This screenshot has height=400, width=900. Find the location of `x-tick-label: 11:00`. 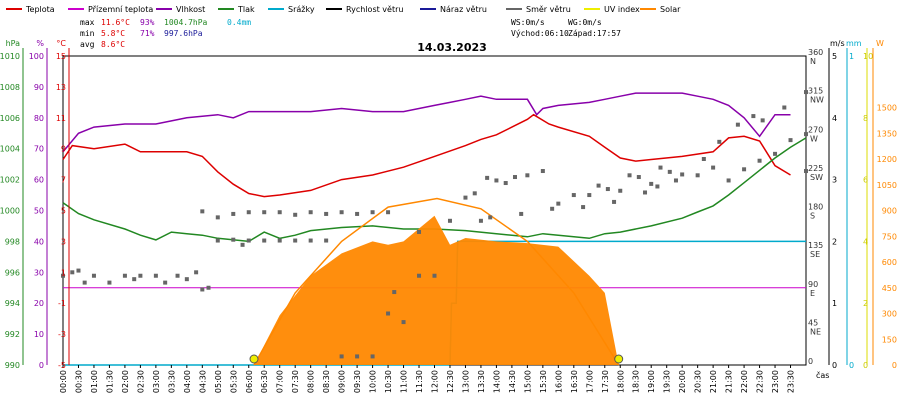

x-tick-label: 11:00 is located at coordinates (404, 381).